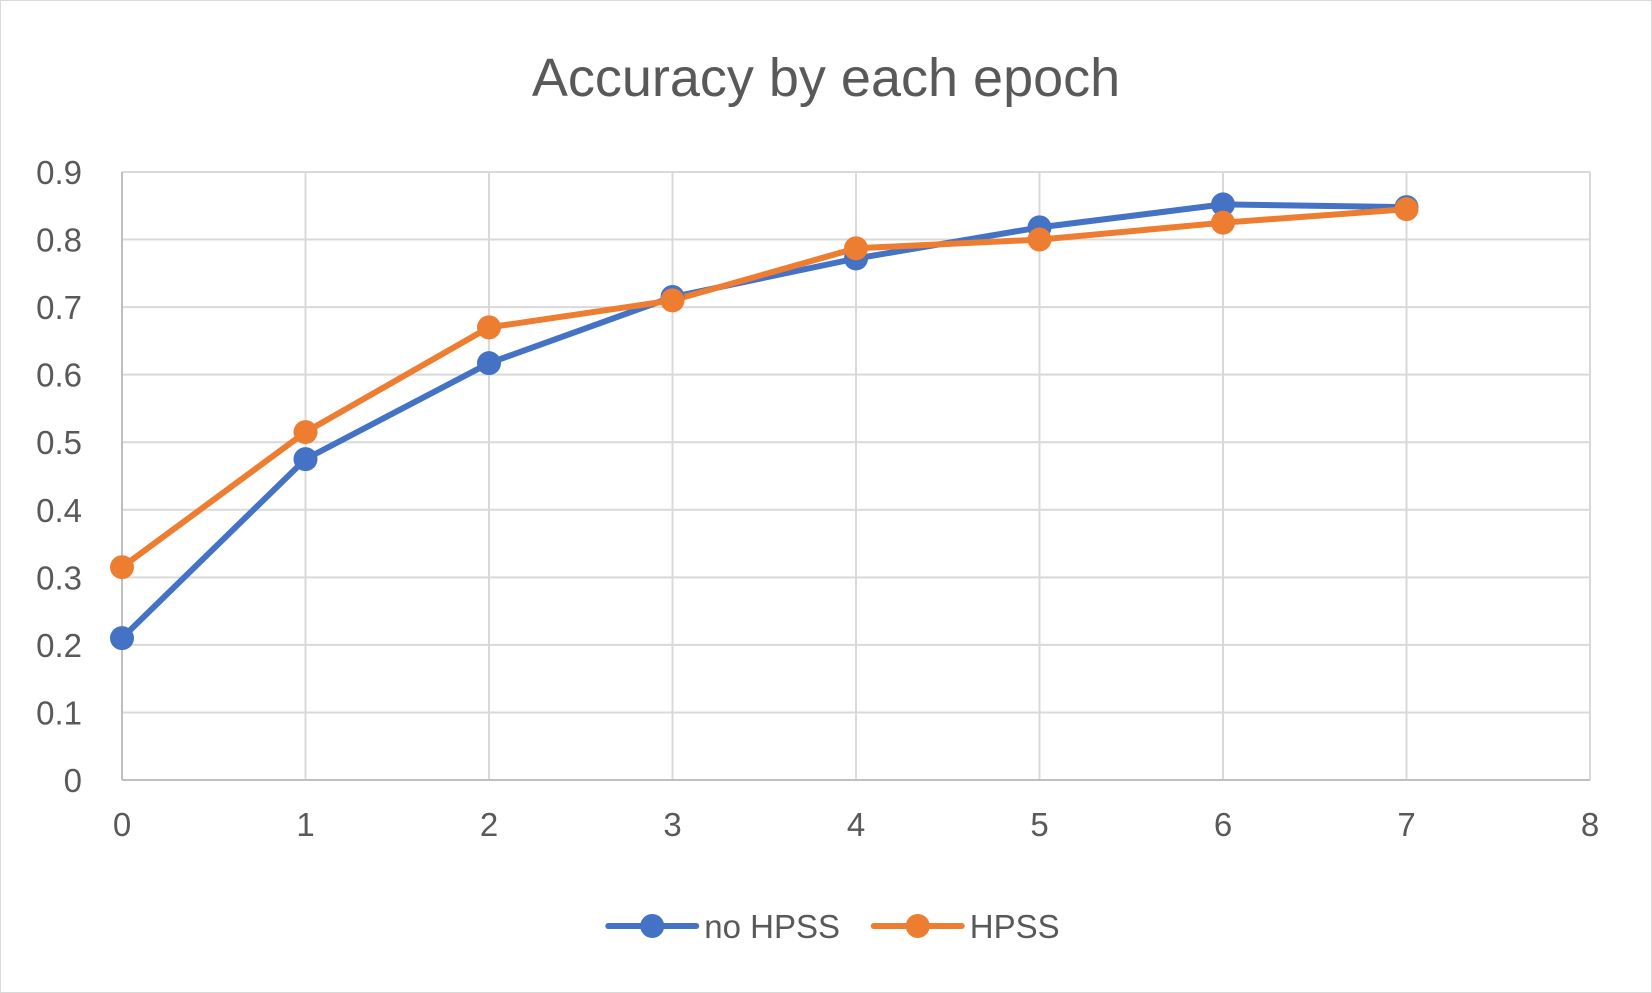  What do you see at coordinates (1039, 824) in the screenshot?
I see `x-tick-label: 5` at bounding box center [1039, 824].